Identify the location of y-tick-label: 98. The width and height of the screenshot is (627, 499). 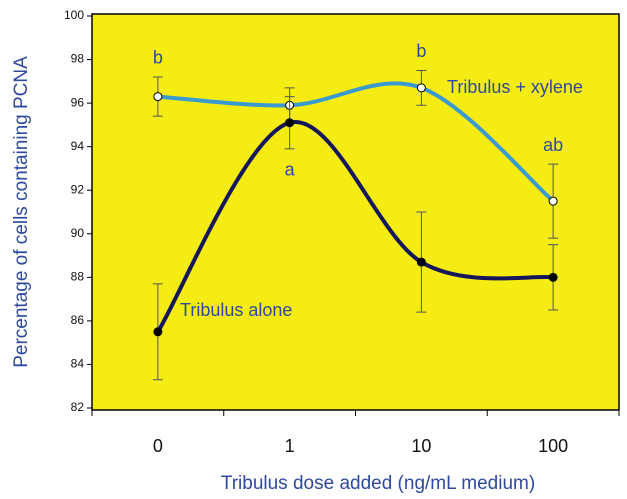
(78, 59).